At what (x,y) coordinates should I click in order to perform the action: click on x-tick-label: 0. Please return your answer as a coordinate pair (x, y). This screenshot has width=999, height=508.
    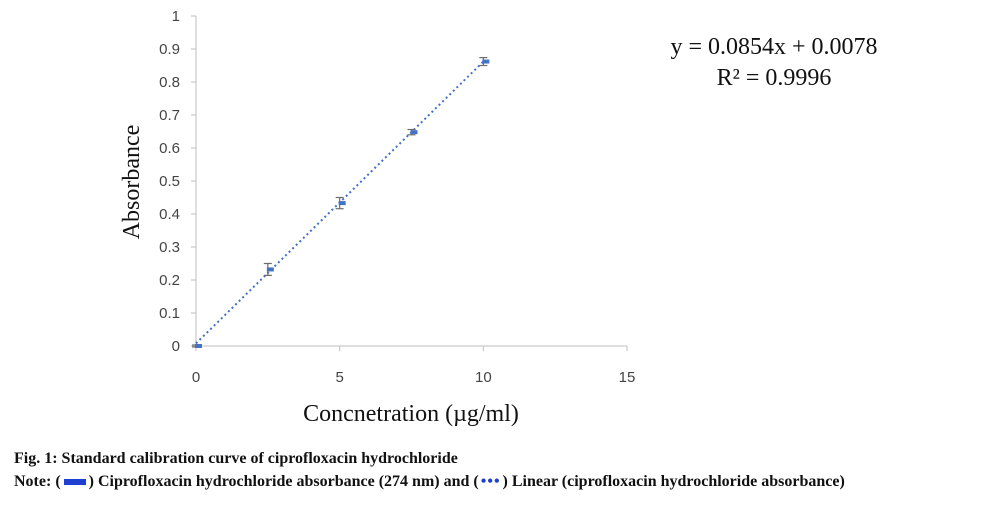
    Looking at the image, I should click on (196, 377).